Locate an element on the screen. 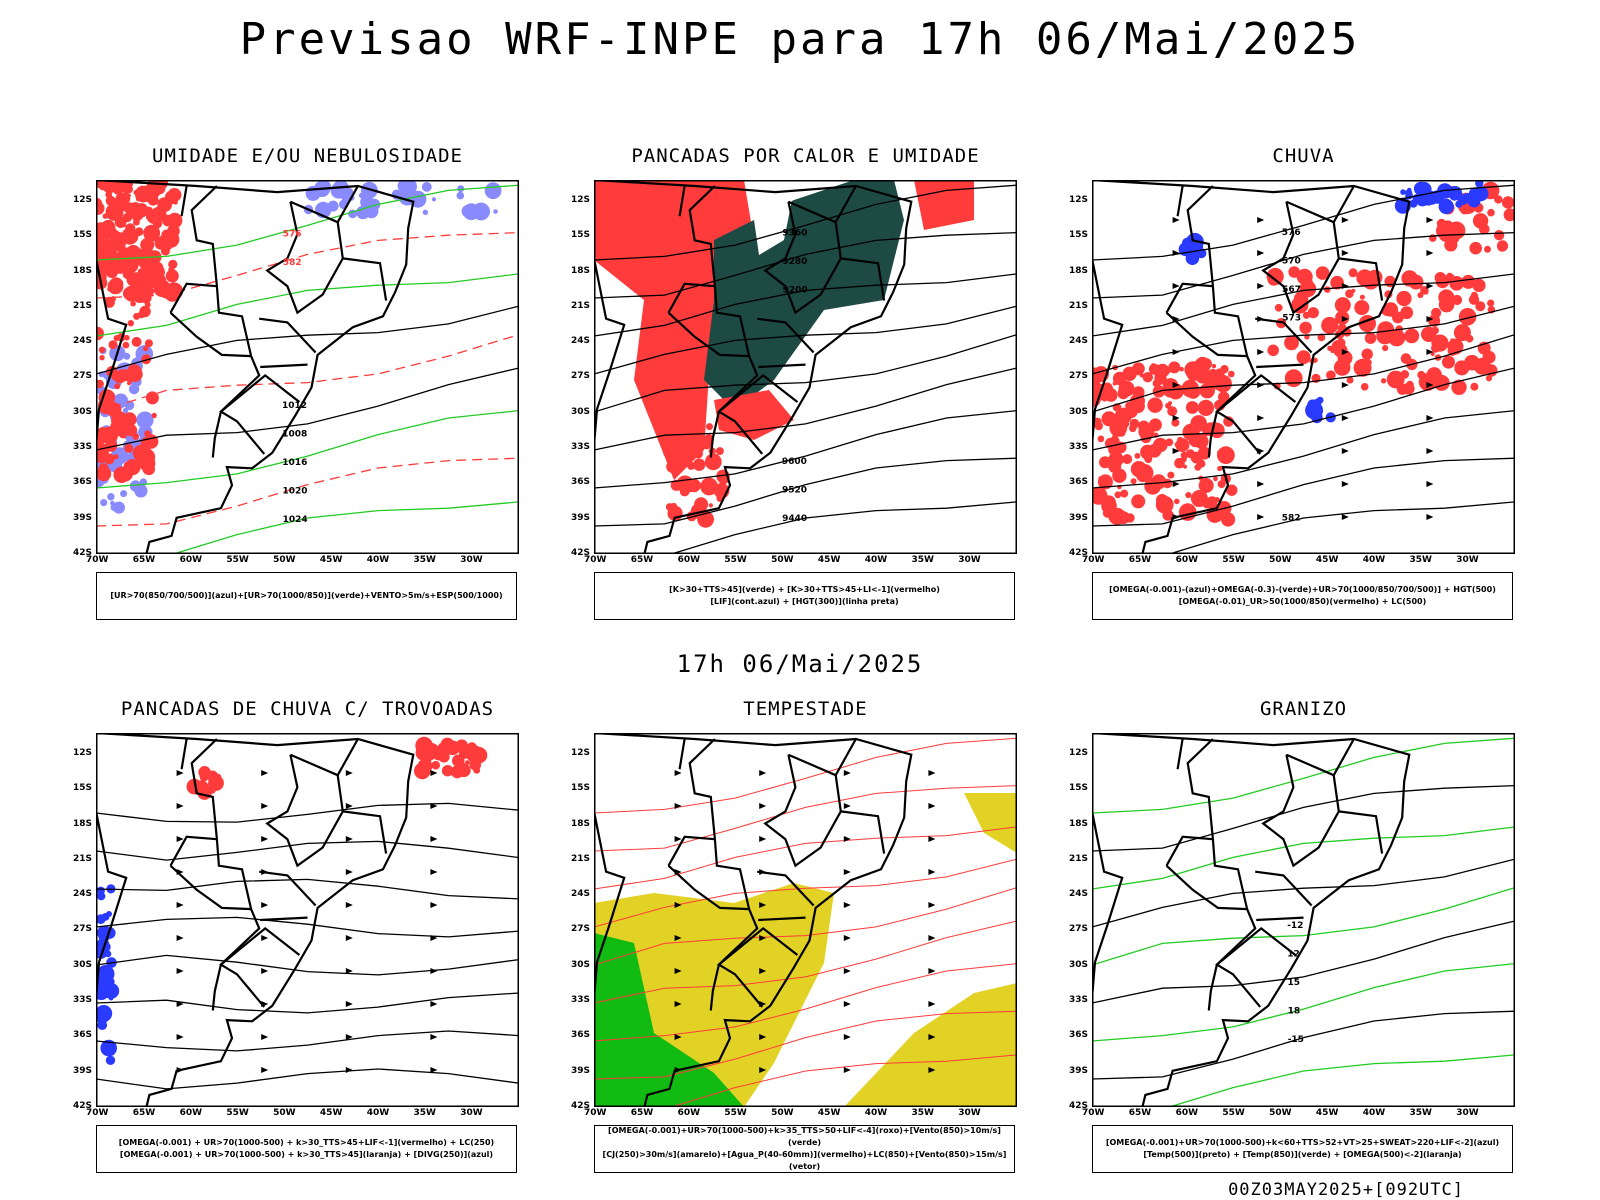  lat-tick-label: 27S is located at coordinates (1079, 376).